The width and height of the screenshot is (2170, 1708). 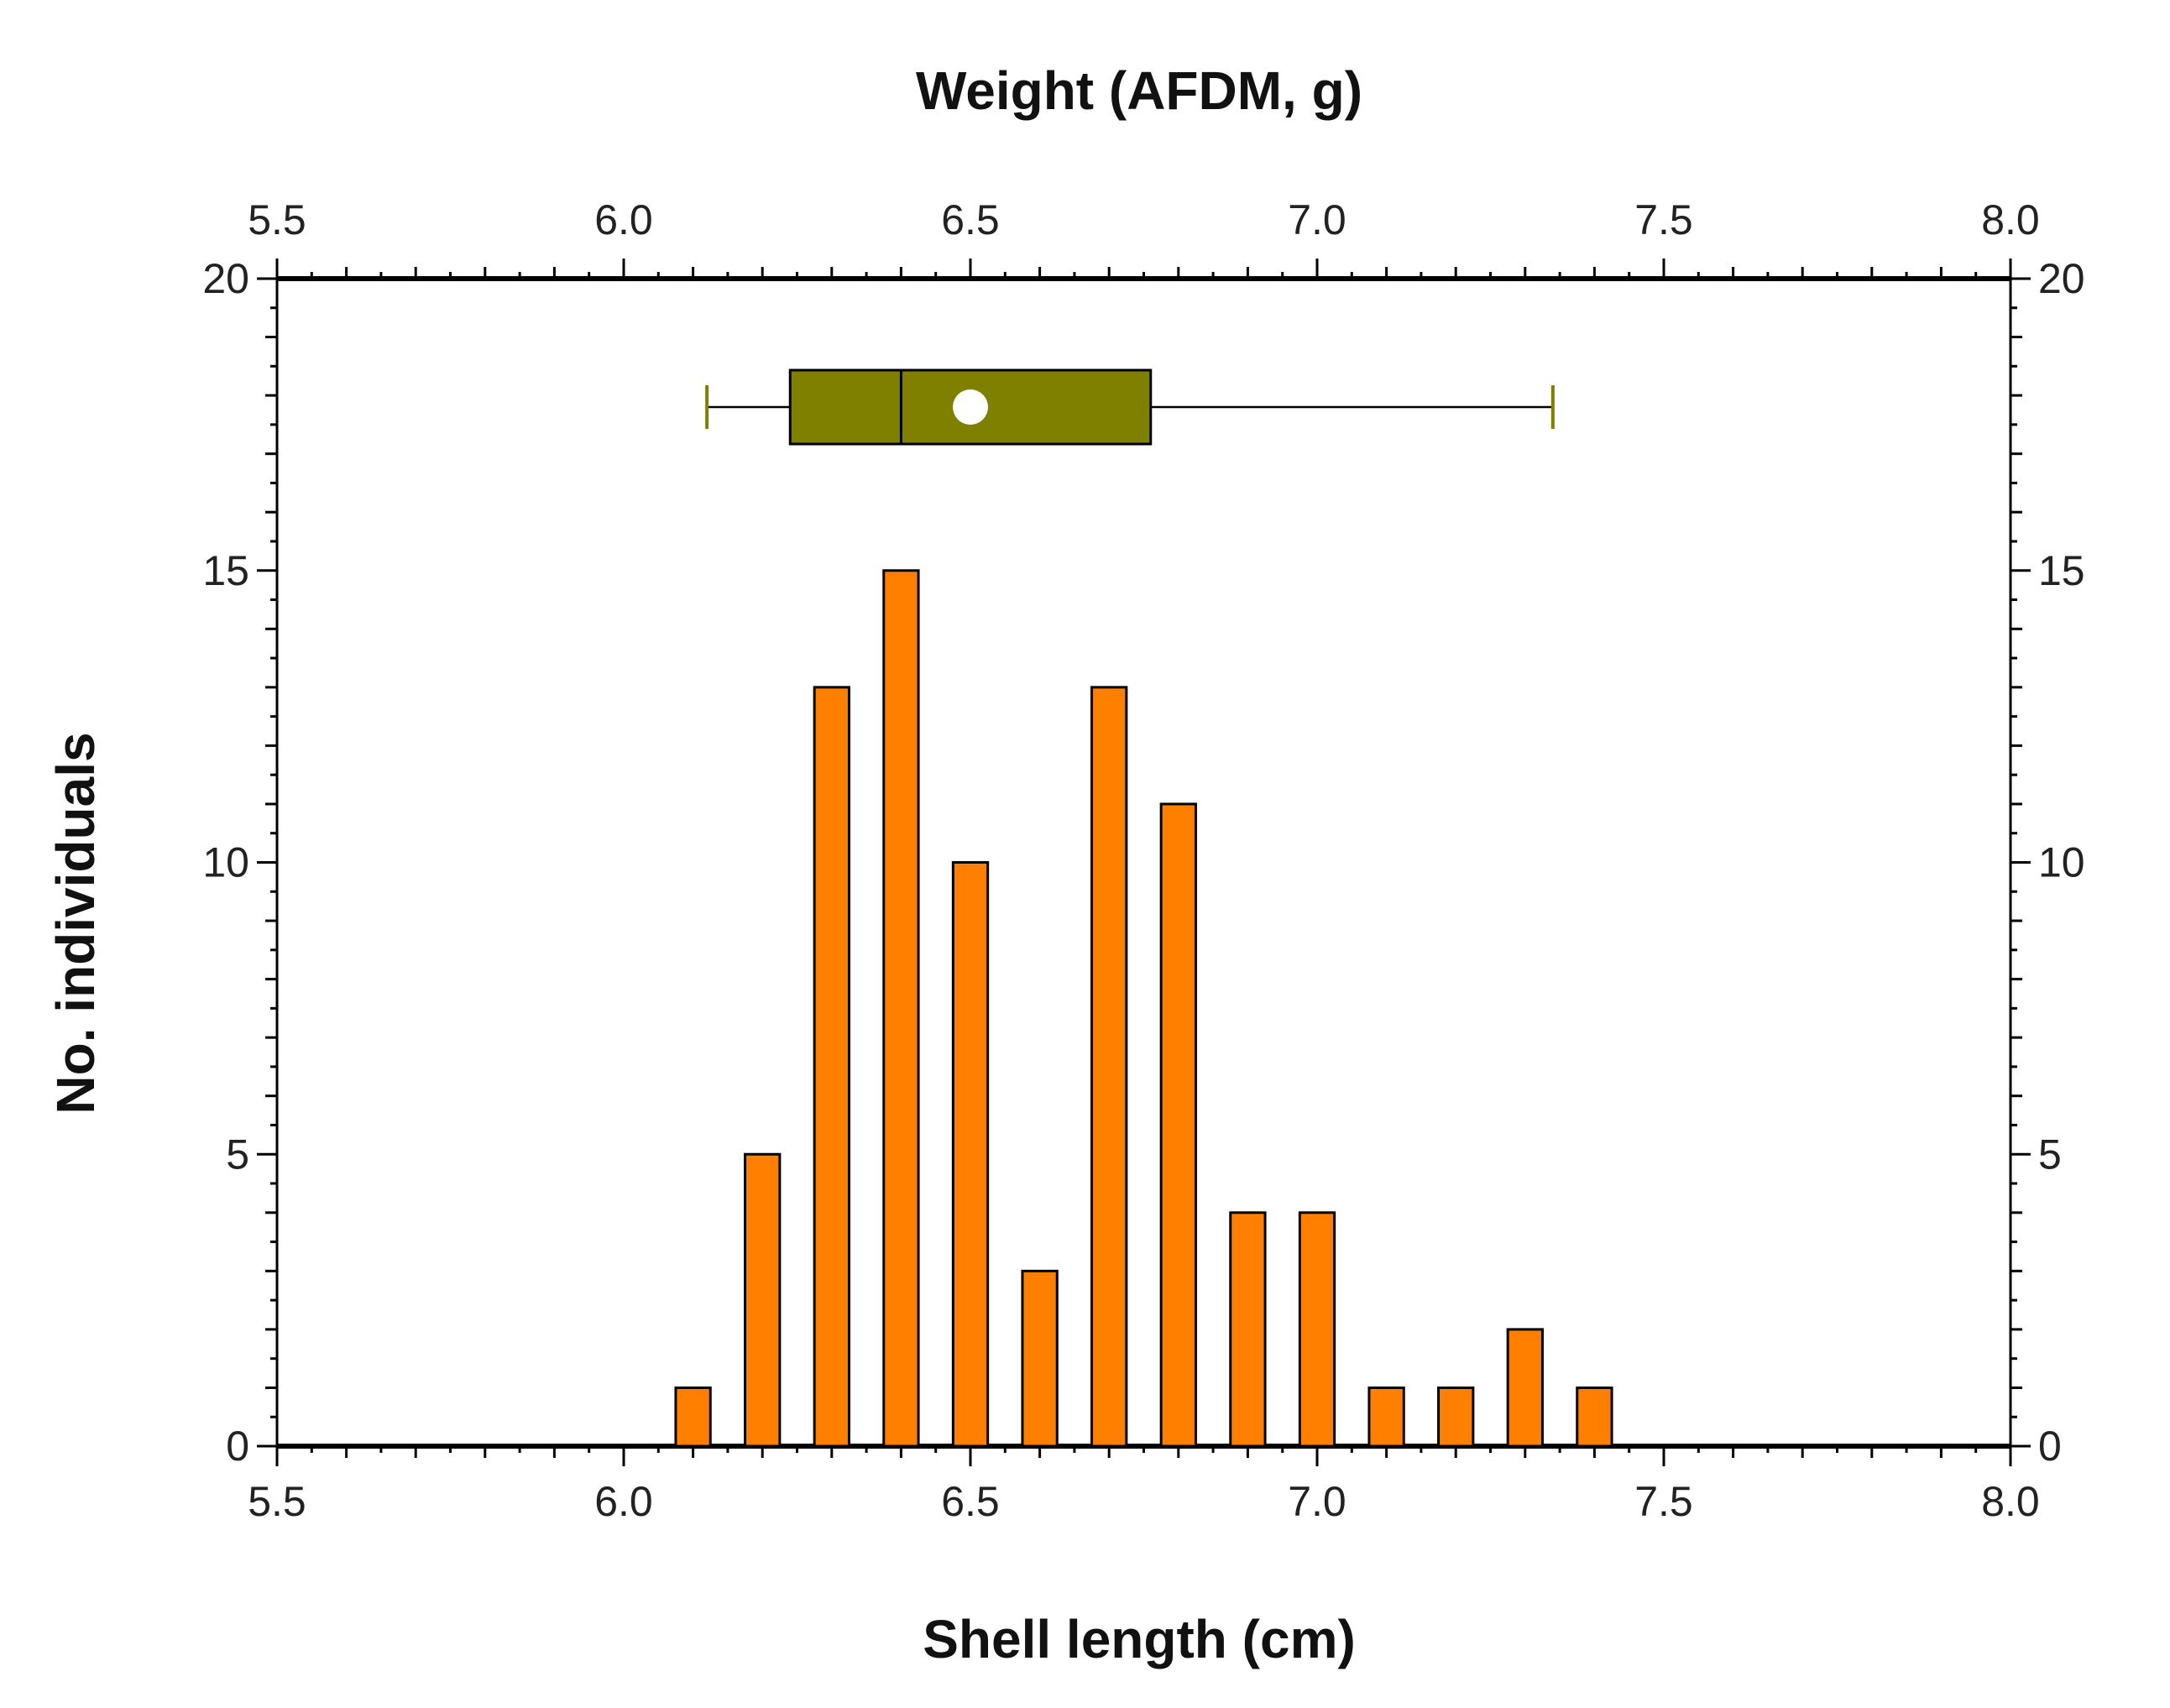 I want to click on y-tick-label: 15, so click(x=225, y=570).